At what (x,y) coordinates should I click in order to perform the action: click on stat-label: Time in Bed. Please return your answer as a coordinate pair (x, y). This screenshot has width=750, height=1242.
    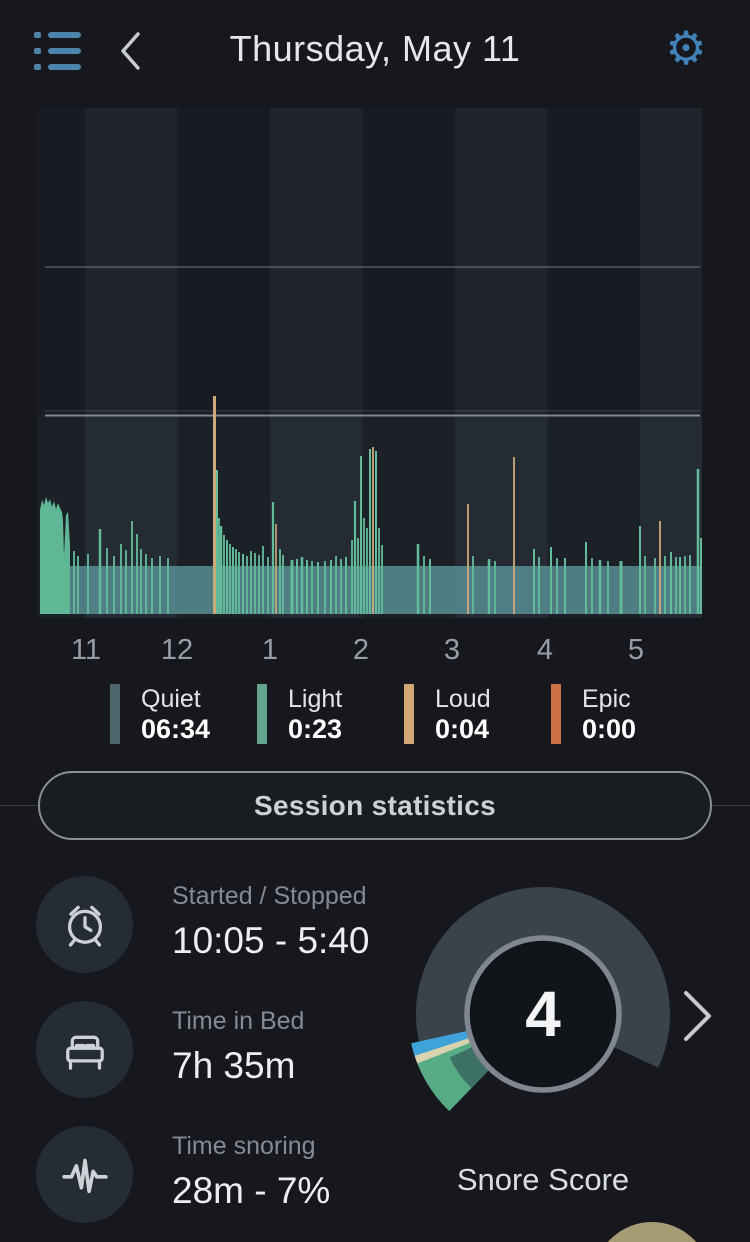
    Looking at the image, I should click on (238, 1021).